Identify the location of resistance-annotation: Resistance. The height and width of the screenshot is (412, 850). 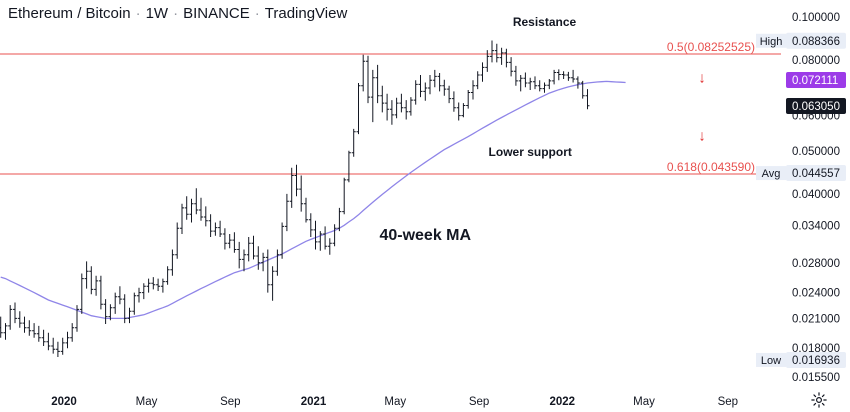
(545, 22).